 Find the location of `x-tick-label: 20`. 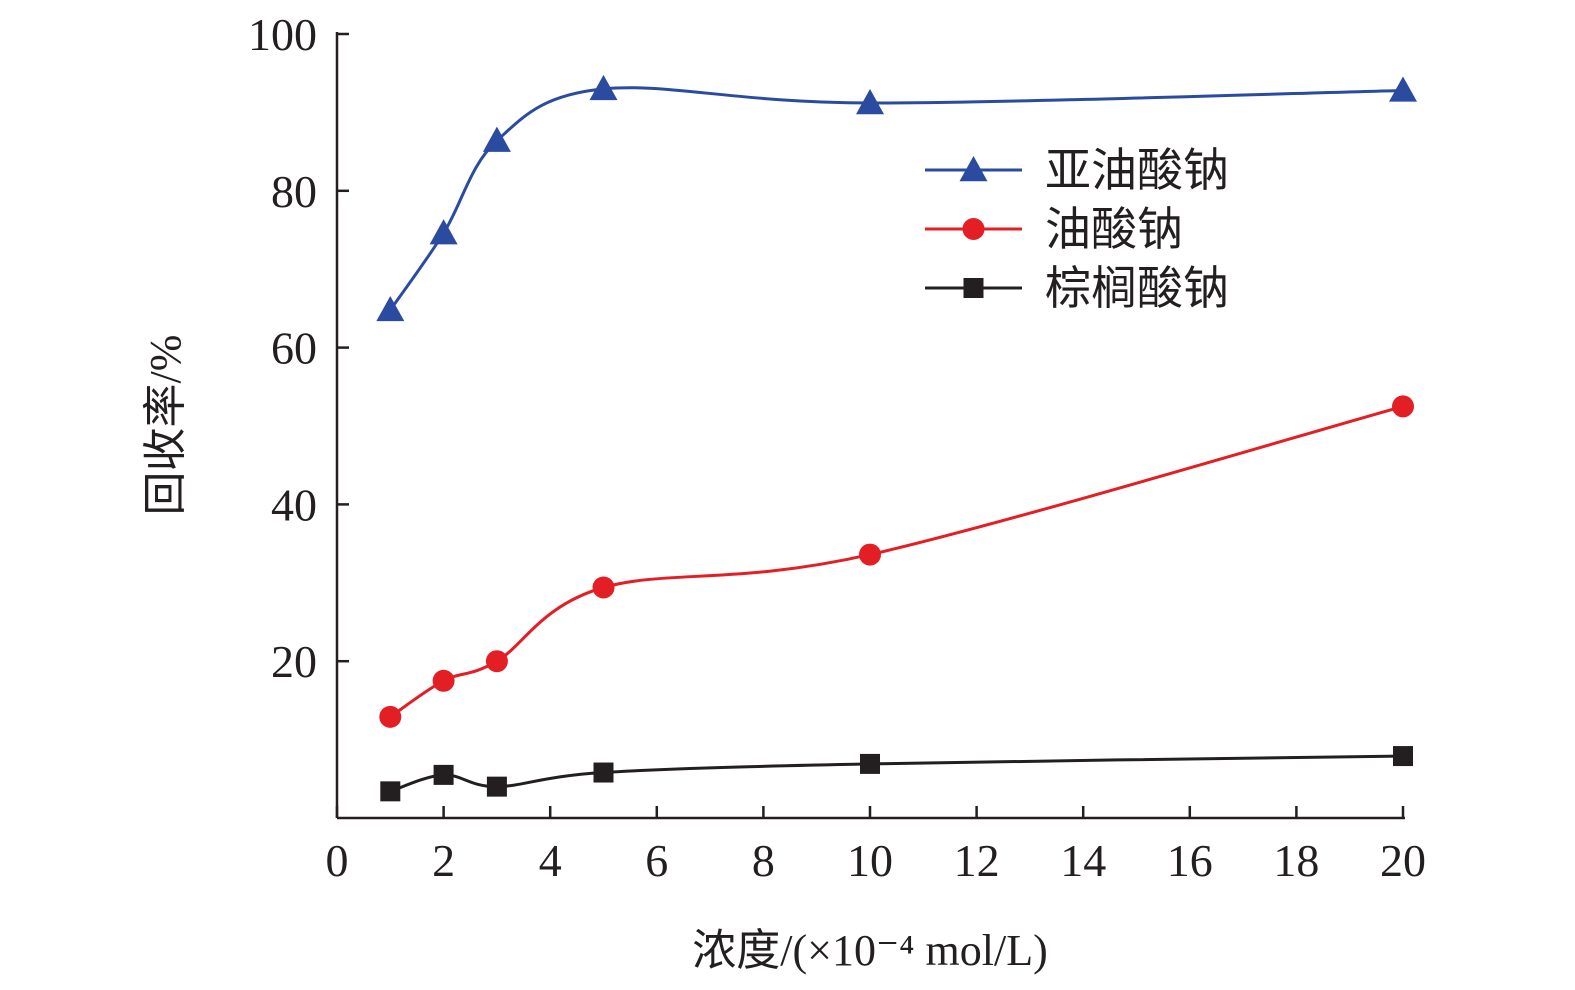

x-tick-label: 20 is located at coordinates (1403, 860).